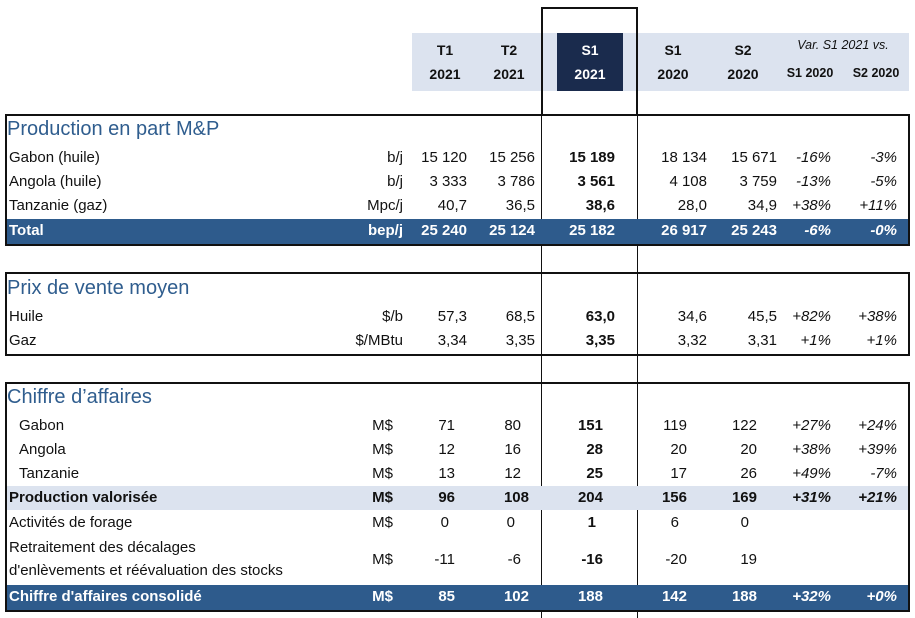 This screenshot has width=915, height=618. What do you see at coordinates (445, 62) in the screenshot?
I see `header-t1-2021: T1 2021` at bounding box center [445, 62].